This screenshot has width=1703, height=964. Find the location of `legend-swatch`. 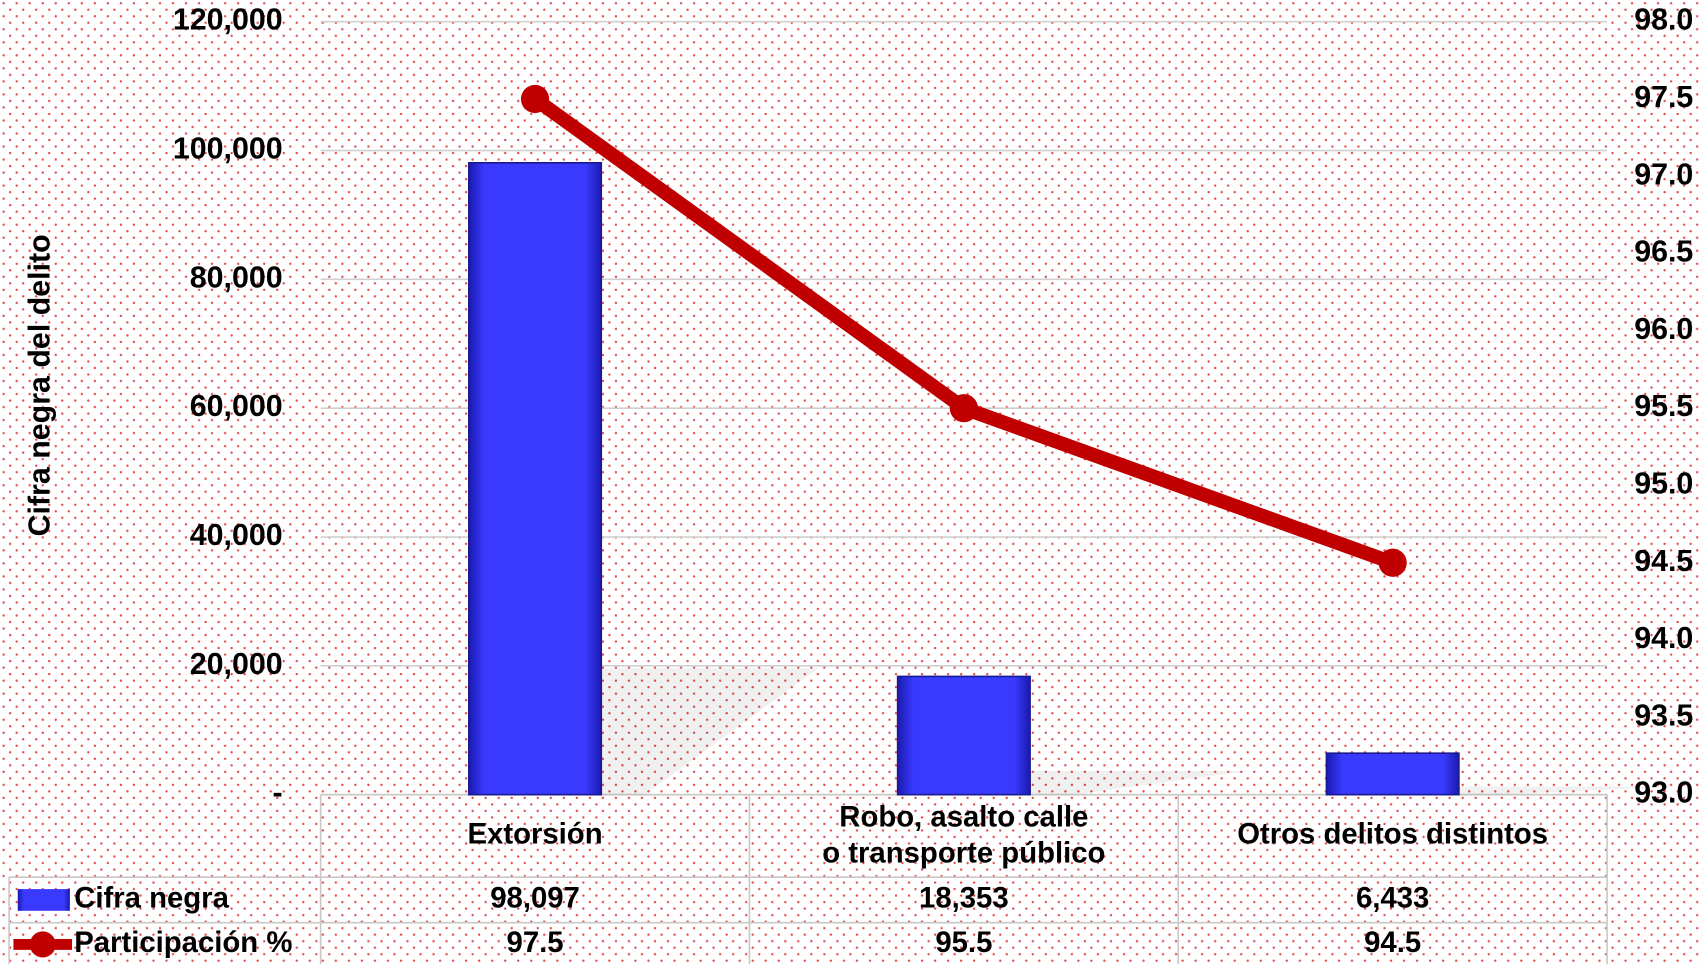

legend-swatch is located at coordinates (43, 900).